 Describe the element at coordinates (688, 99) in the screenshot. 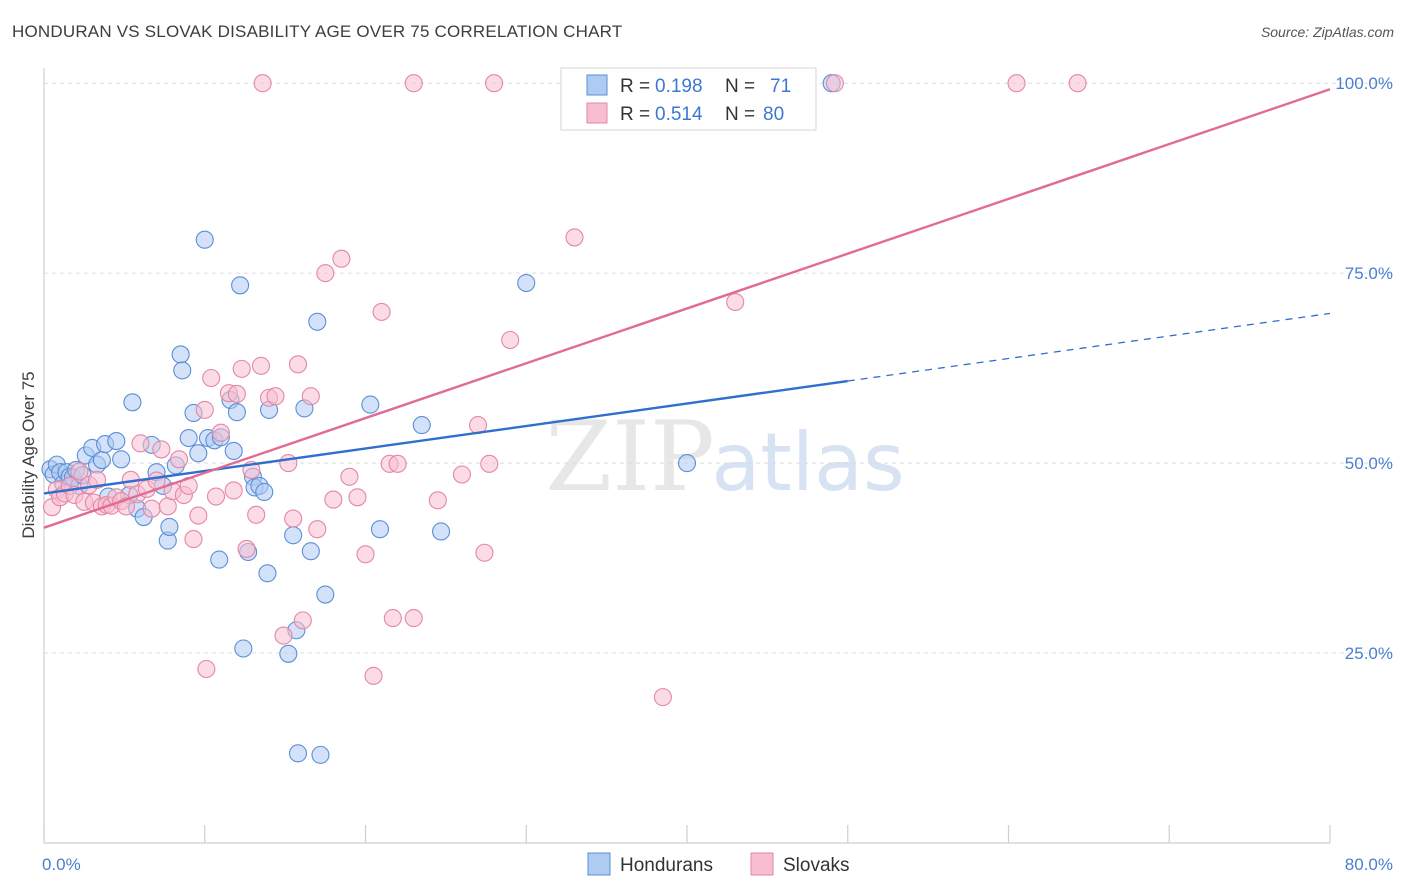

I see `legend-top: R = 0.198 N = 71 R = 0.514 N = 80` at that location.